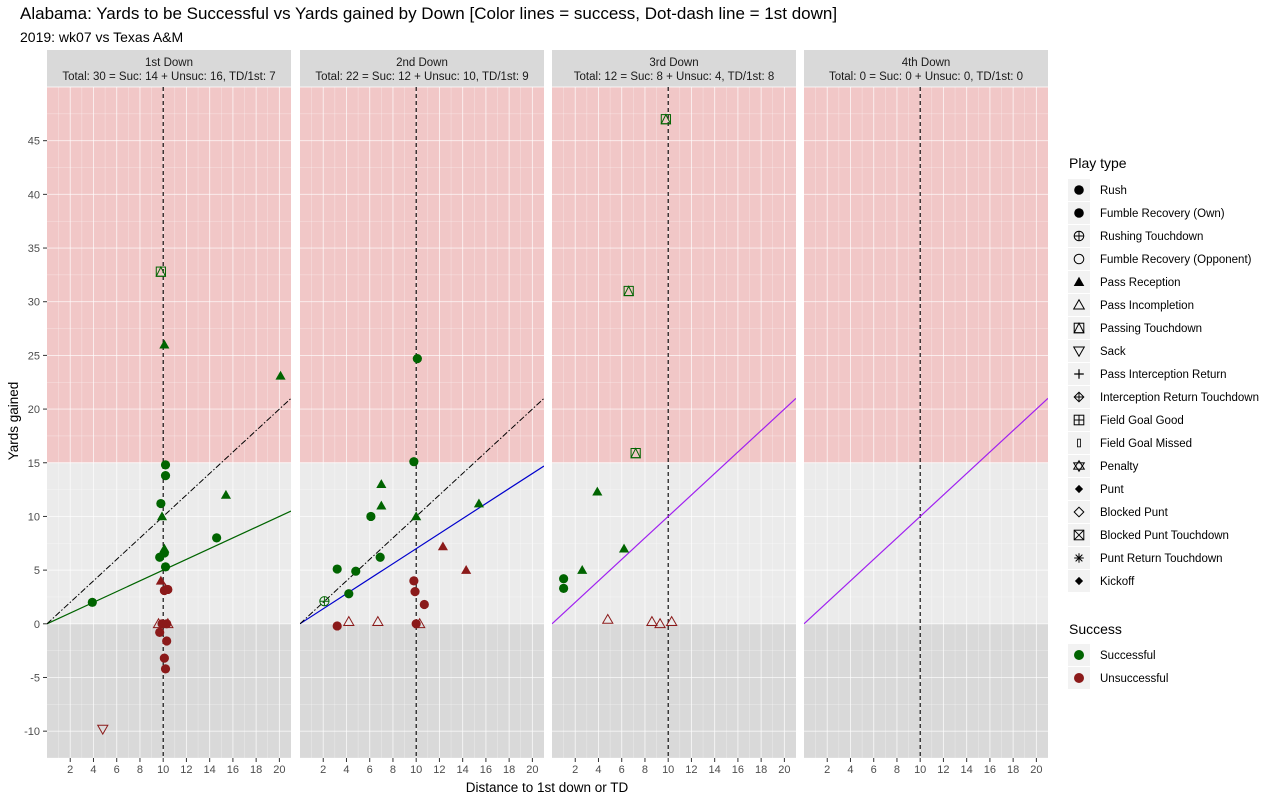 The width and height of the screenshot is (1280, 800). What do you see at coordinates (1096, 489) in the screenshot?
I see `legend-item-punt: Punt` at bounding box center [1096, 489].